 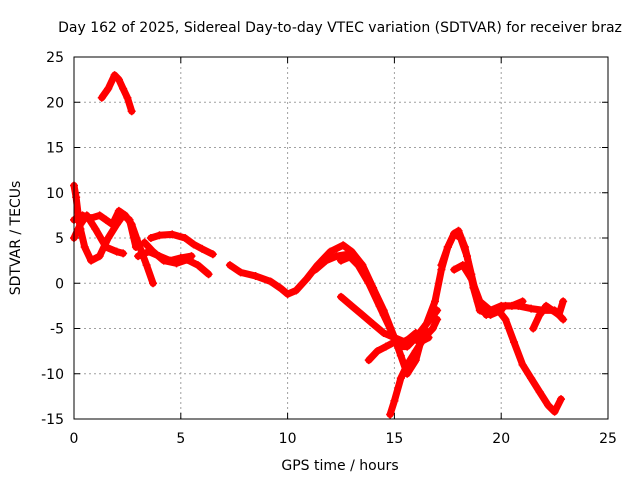 What do you see at coordinates (288, 439) in the screenshot?
I see `x-tick-label: 10` at bounding box center [288, 439].